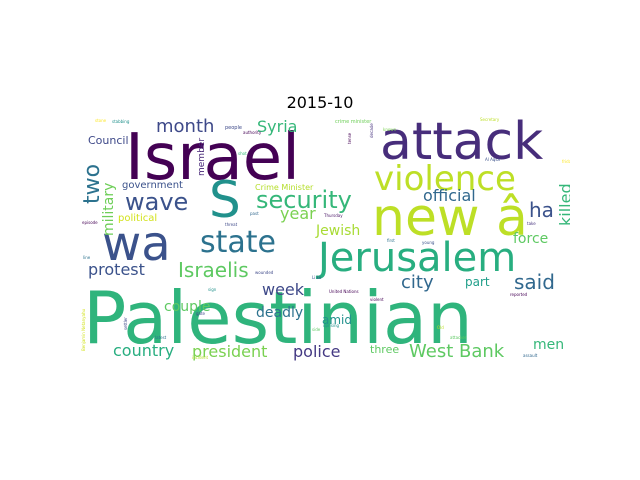 This screenshot has width=640, height=480. Describe the element at coordinates (344, 291) in the screenshot. I see `word-united-nations: United Nations` at that location.